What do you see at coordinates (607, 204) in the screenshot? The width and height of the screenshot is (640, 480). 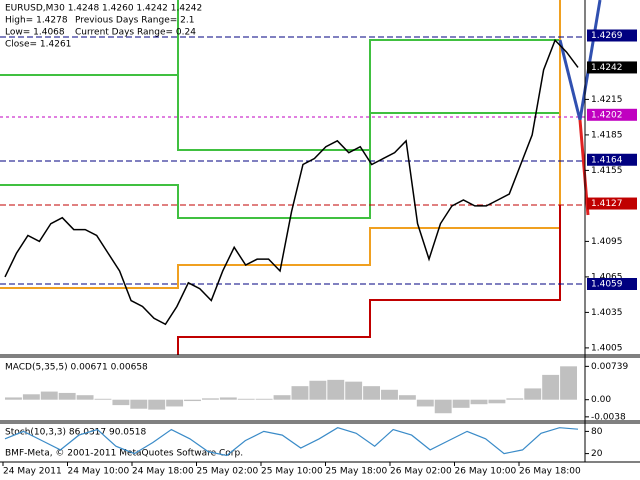 I see `level-label: 1.4127` at bounding box center [607, 204].